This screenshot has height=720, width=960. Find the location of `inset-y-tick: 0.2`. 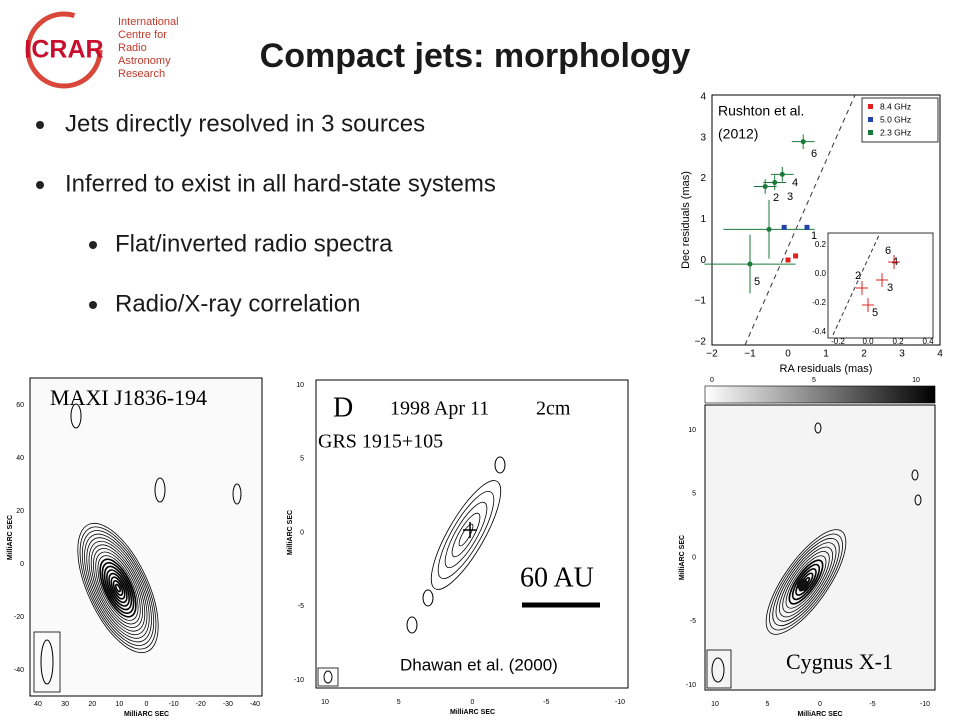

inset-y-tick: 0.2 is located at coordinates (821, 244).